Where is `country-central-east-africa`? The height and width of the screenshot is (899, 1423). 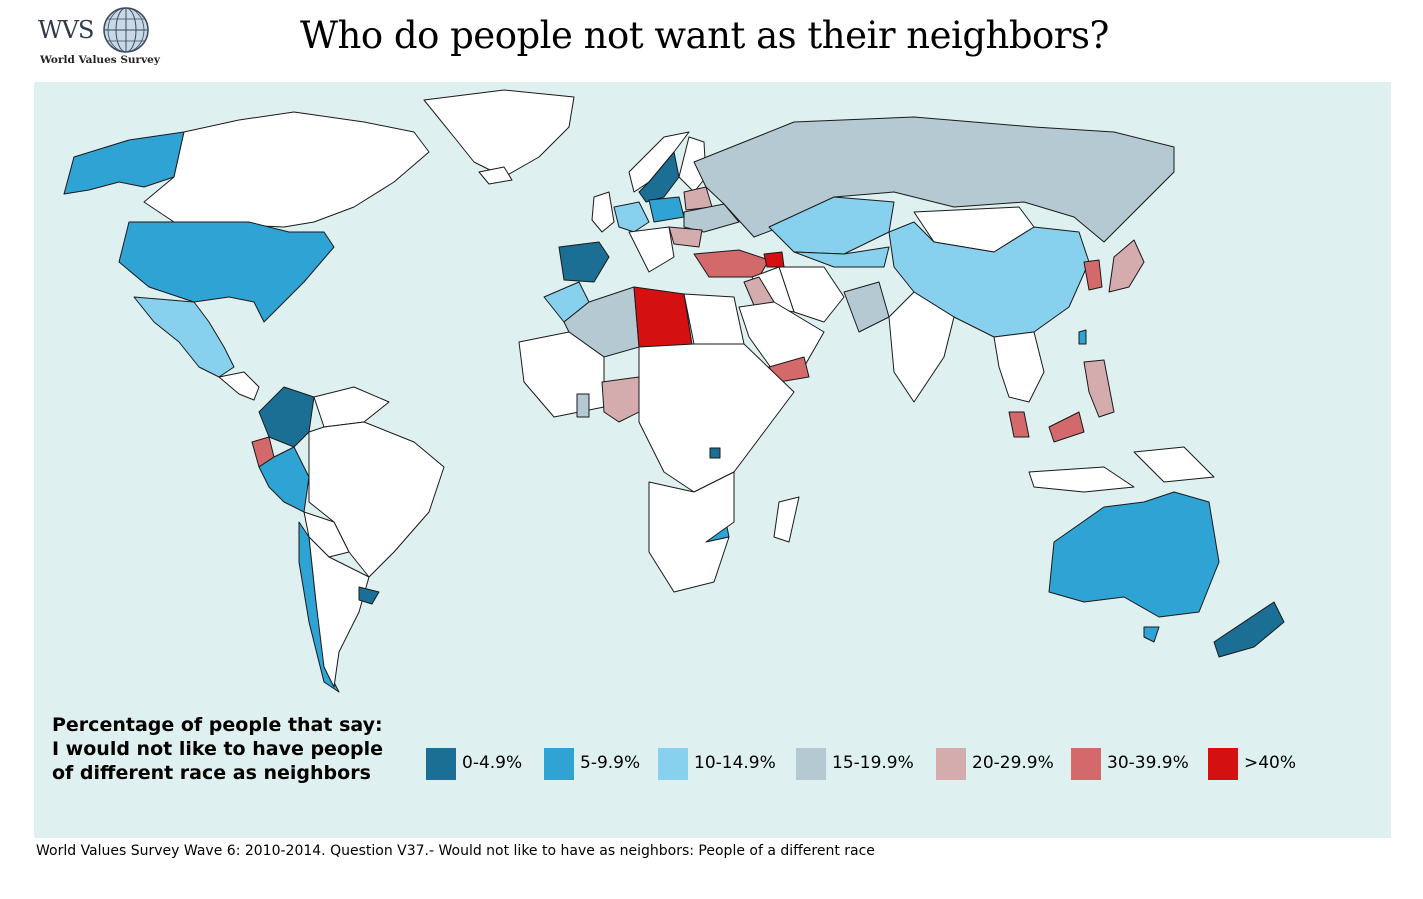
country-central-east-africa is located at coordinates (716, 418).